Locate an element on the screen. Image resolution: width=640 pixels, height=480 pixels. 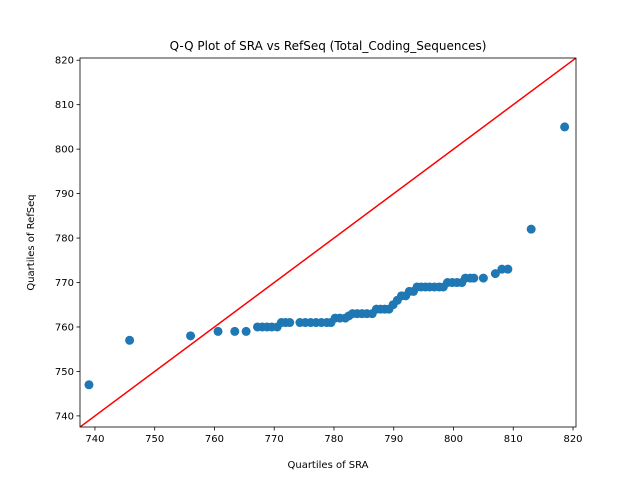
x-tick-label: 790 is located at coordinates (393, 439).